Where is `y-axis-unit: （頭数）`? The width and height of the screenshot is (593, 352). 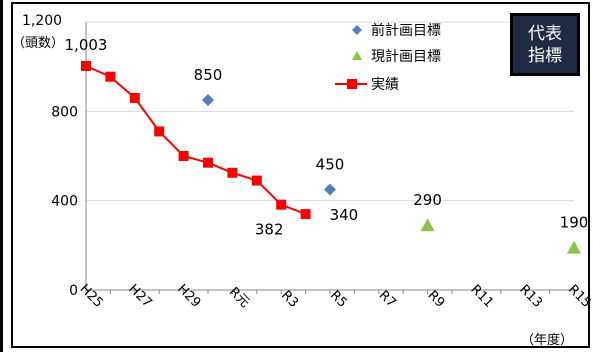 y-axis-unit: （頭数） is located at coordinates (38, 43).